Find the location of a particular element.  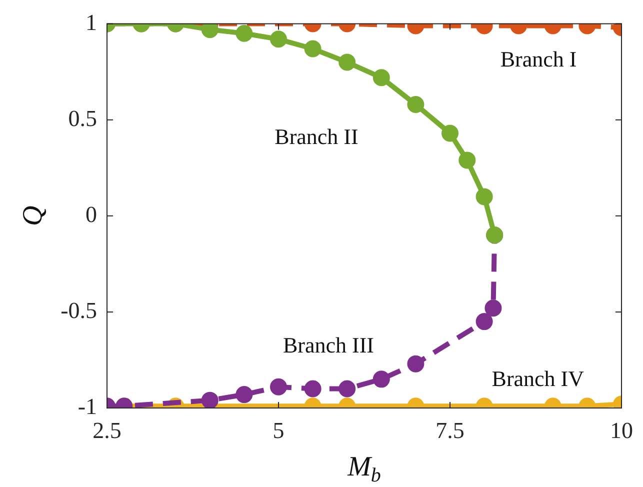

series-label: Branch IV is located at coordinates (538, 378).